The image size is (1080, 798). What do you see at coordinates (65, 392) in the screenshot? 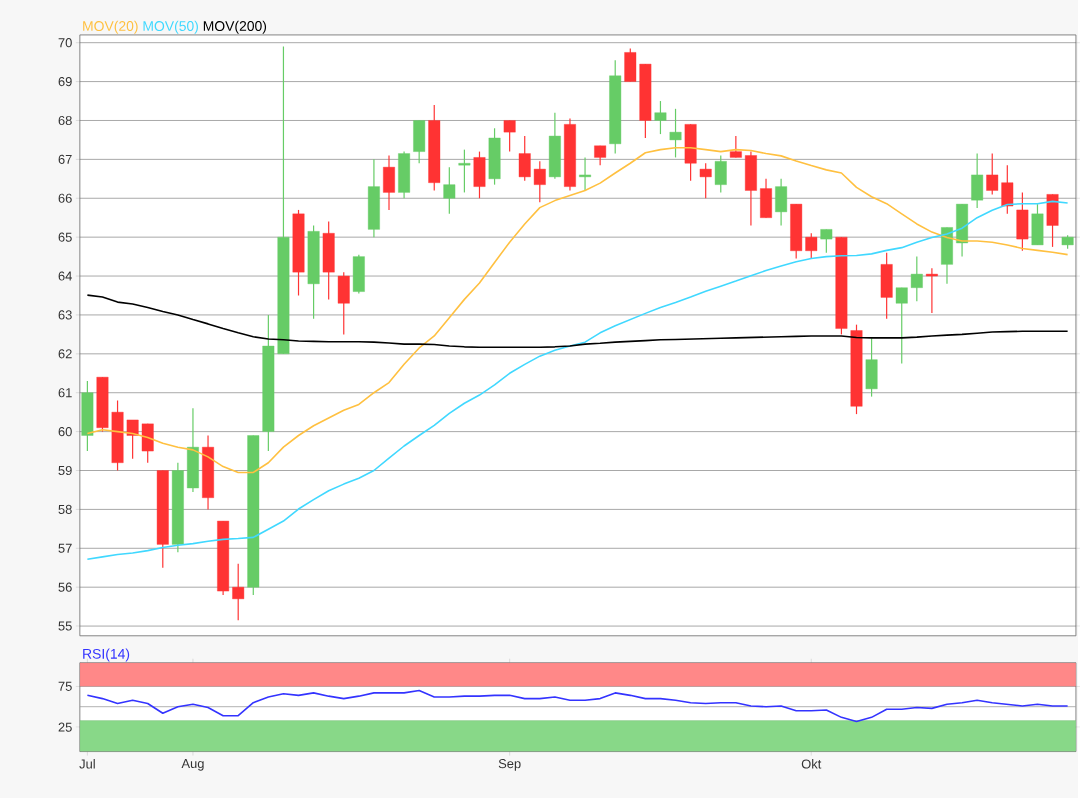
I see `y-tick-label: 61` at bounding box center [65, 392].